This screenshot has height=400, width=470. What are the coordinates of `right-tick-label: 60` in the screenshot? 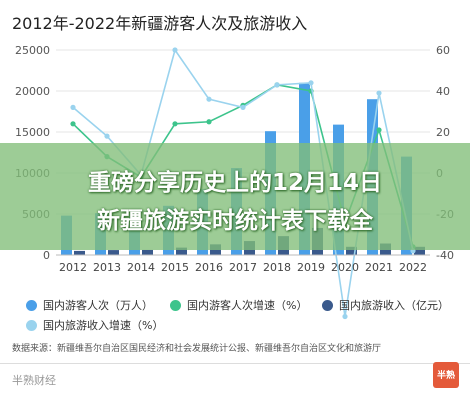 It's located at (443, 50).